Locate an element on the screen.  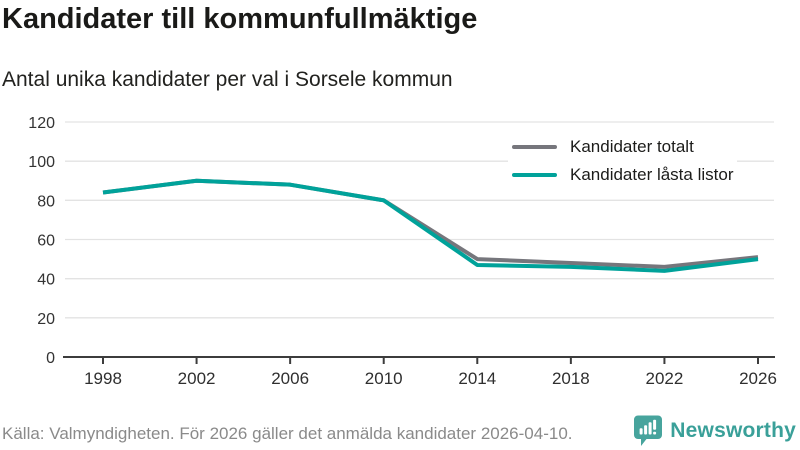
legend-swatch-total is located at coordinates (534, 147).